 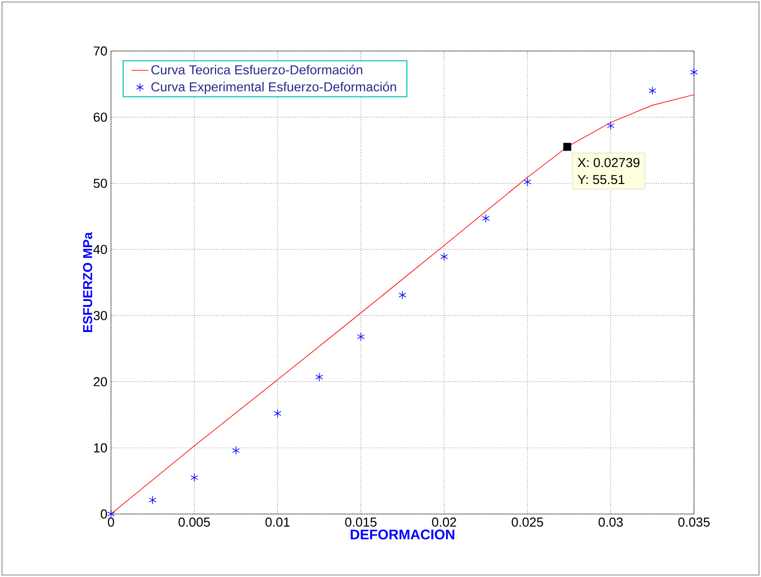 What do you see at coordinates (100, 117) in the screenshot?
I see `y-tick-label: 60` at bounding box center [100, 117].